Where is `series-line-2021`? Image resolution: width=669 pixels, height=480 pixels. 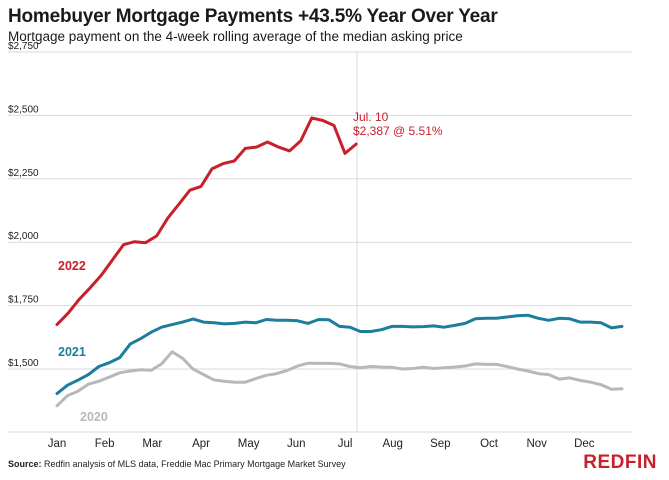 series-line-2021 is located at coordinates (339, 354).